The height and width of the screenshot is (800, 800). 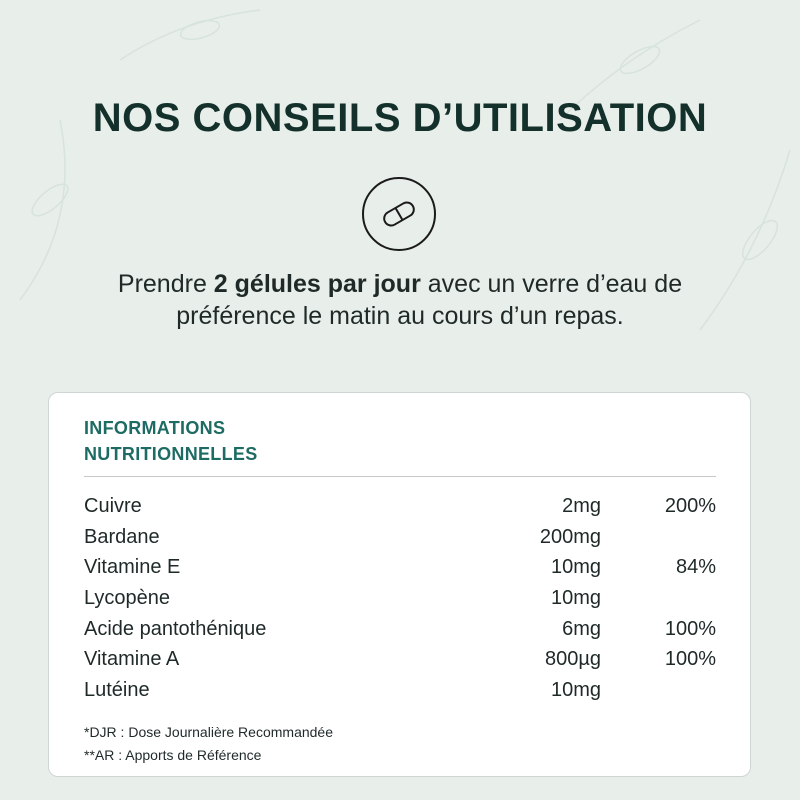 I want to click on nutrient-name: Bardane, so click(x=122, y=536).